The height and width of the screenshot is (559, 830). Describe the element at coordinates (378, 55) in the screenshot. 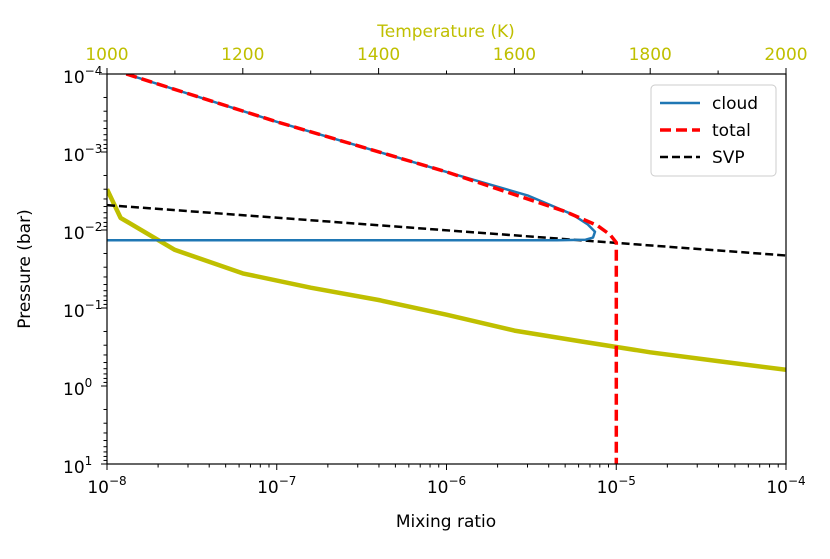

I see `top-tick-label: 1400` at that location.